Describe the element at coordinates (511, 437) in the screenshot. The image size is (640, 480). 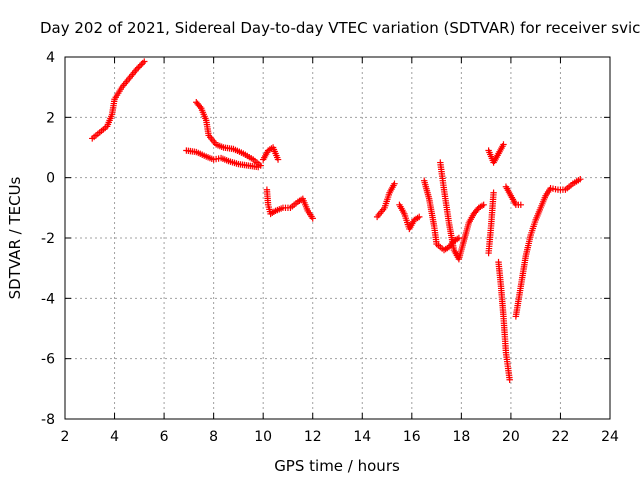
I see `x-tick-label: 20` at that location.